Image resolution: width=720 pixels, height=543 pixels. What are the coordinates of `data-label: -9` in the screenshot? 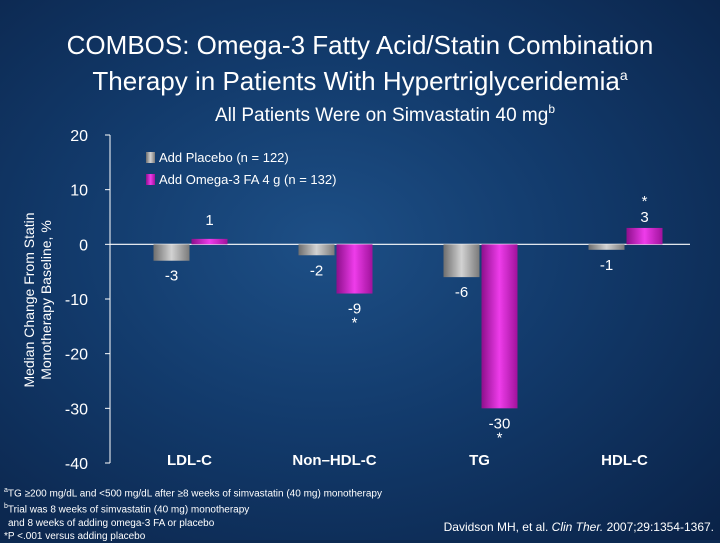 It's located at (354, 309).